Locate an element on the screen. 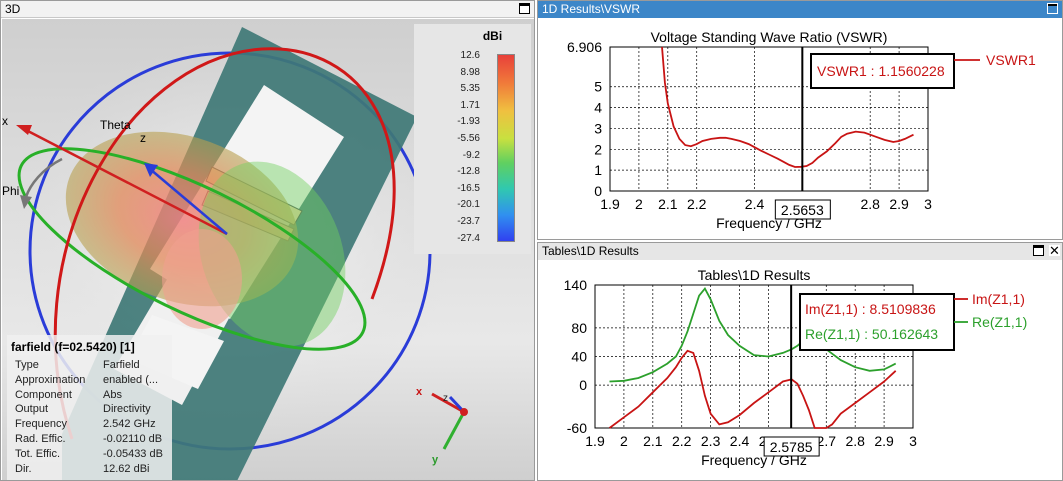 The width and height of the screenshot is (1063, 481). gizmo-y-axis is located at coordinates (454, 430).